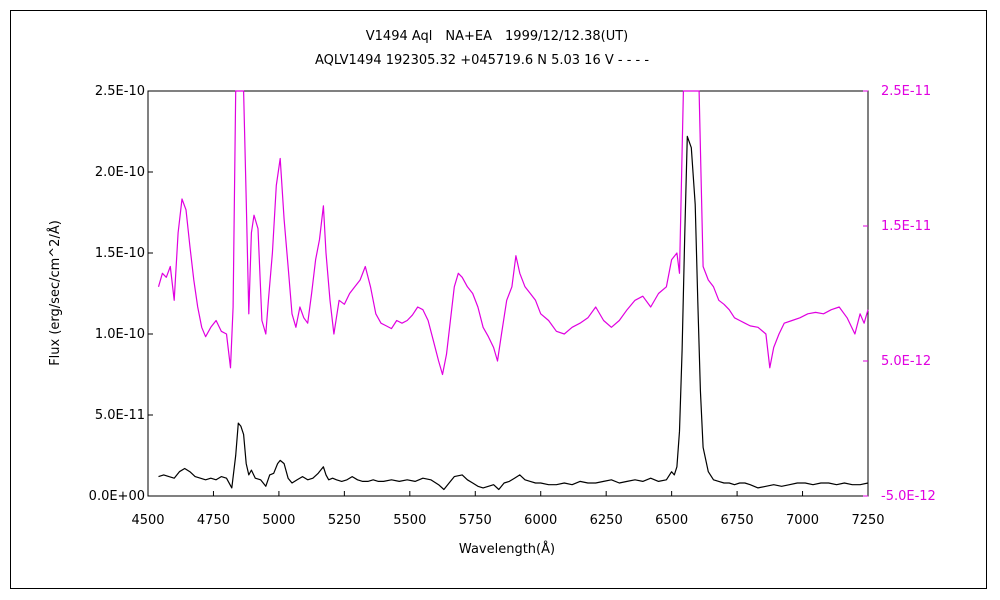 The height and width of the screenshot is (600, 1000). Describe the element at coordinates (867, 520) in the screenshot. I see `x-tick-label: 7250` at that location.